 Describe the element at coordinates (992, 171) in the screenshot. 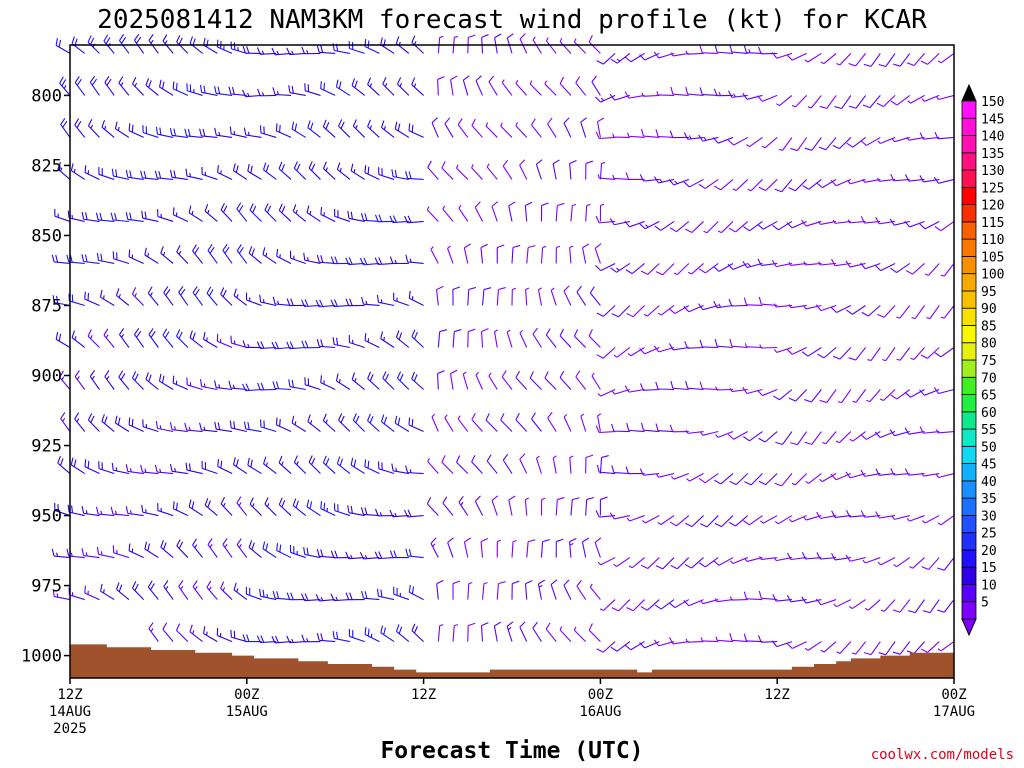

I see `colorbar-label: 130` at that location.